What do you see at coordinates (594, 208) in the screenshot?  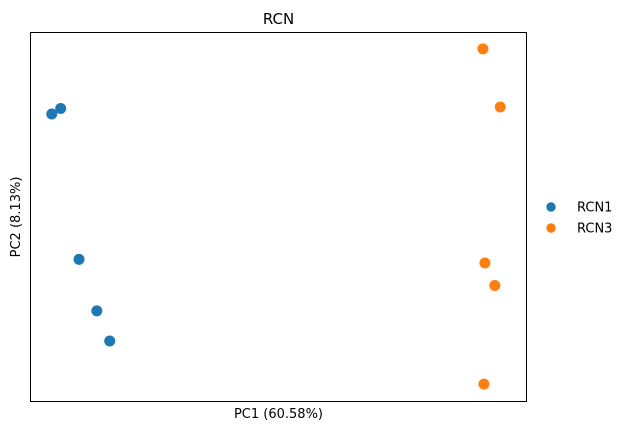 I see `legend-label-rcn1: RCN1` at bounding box center [594, 208].